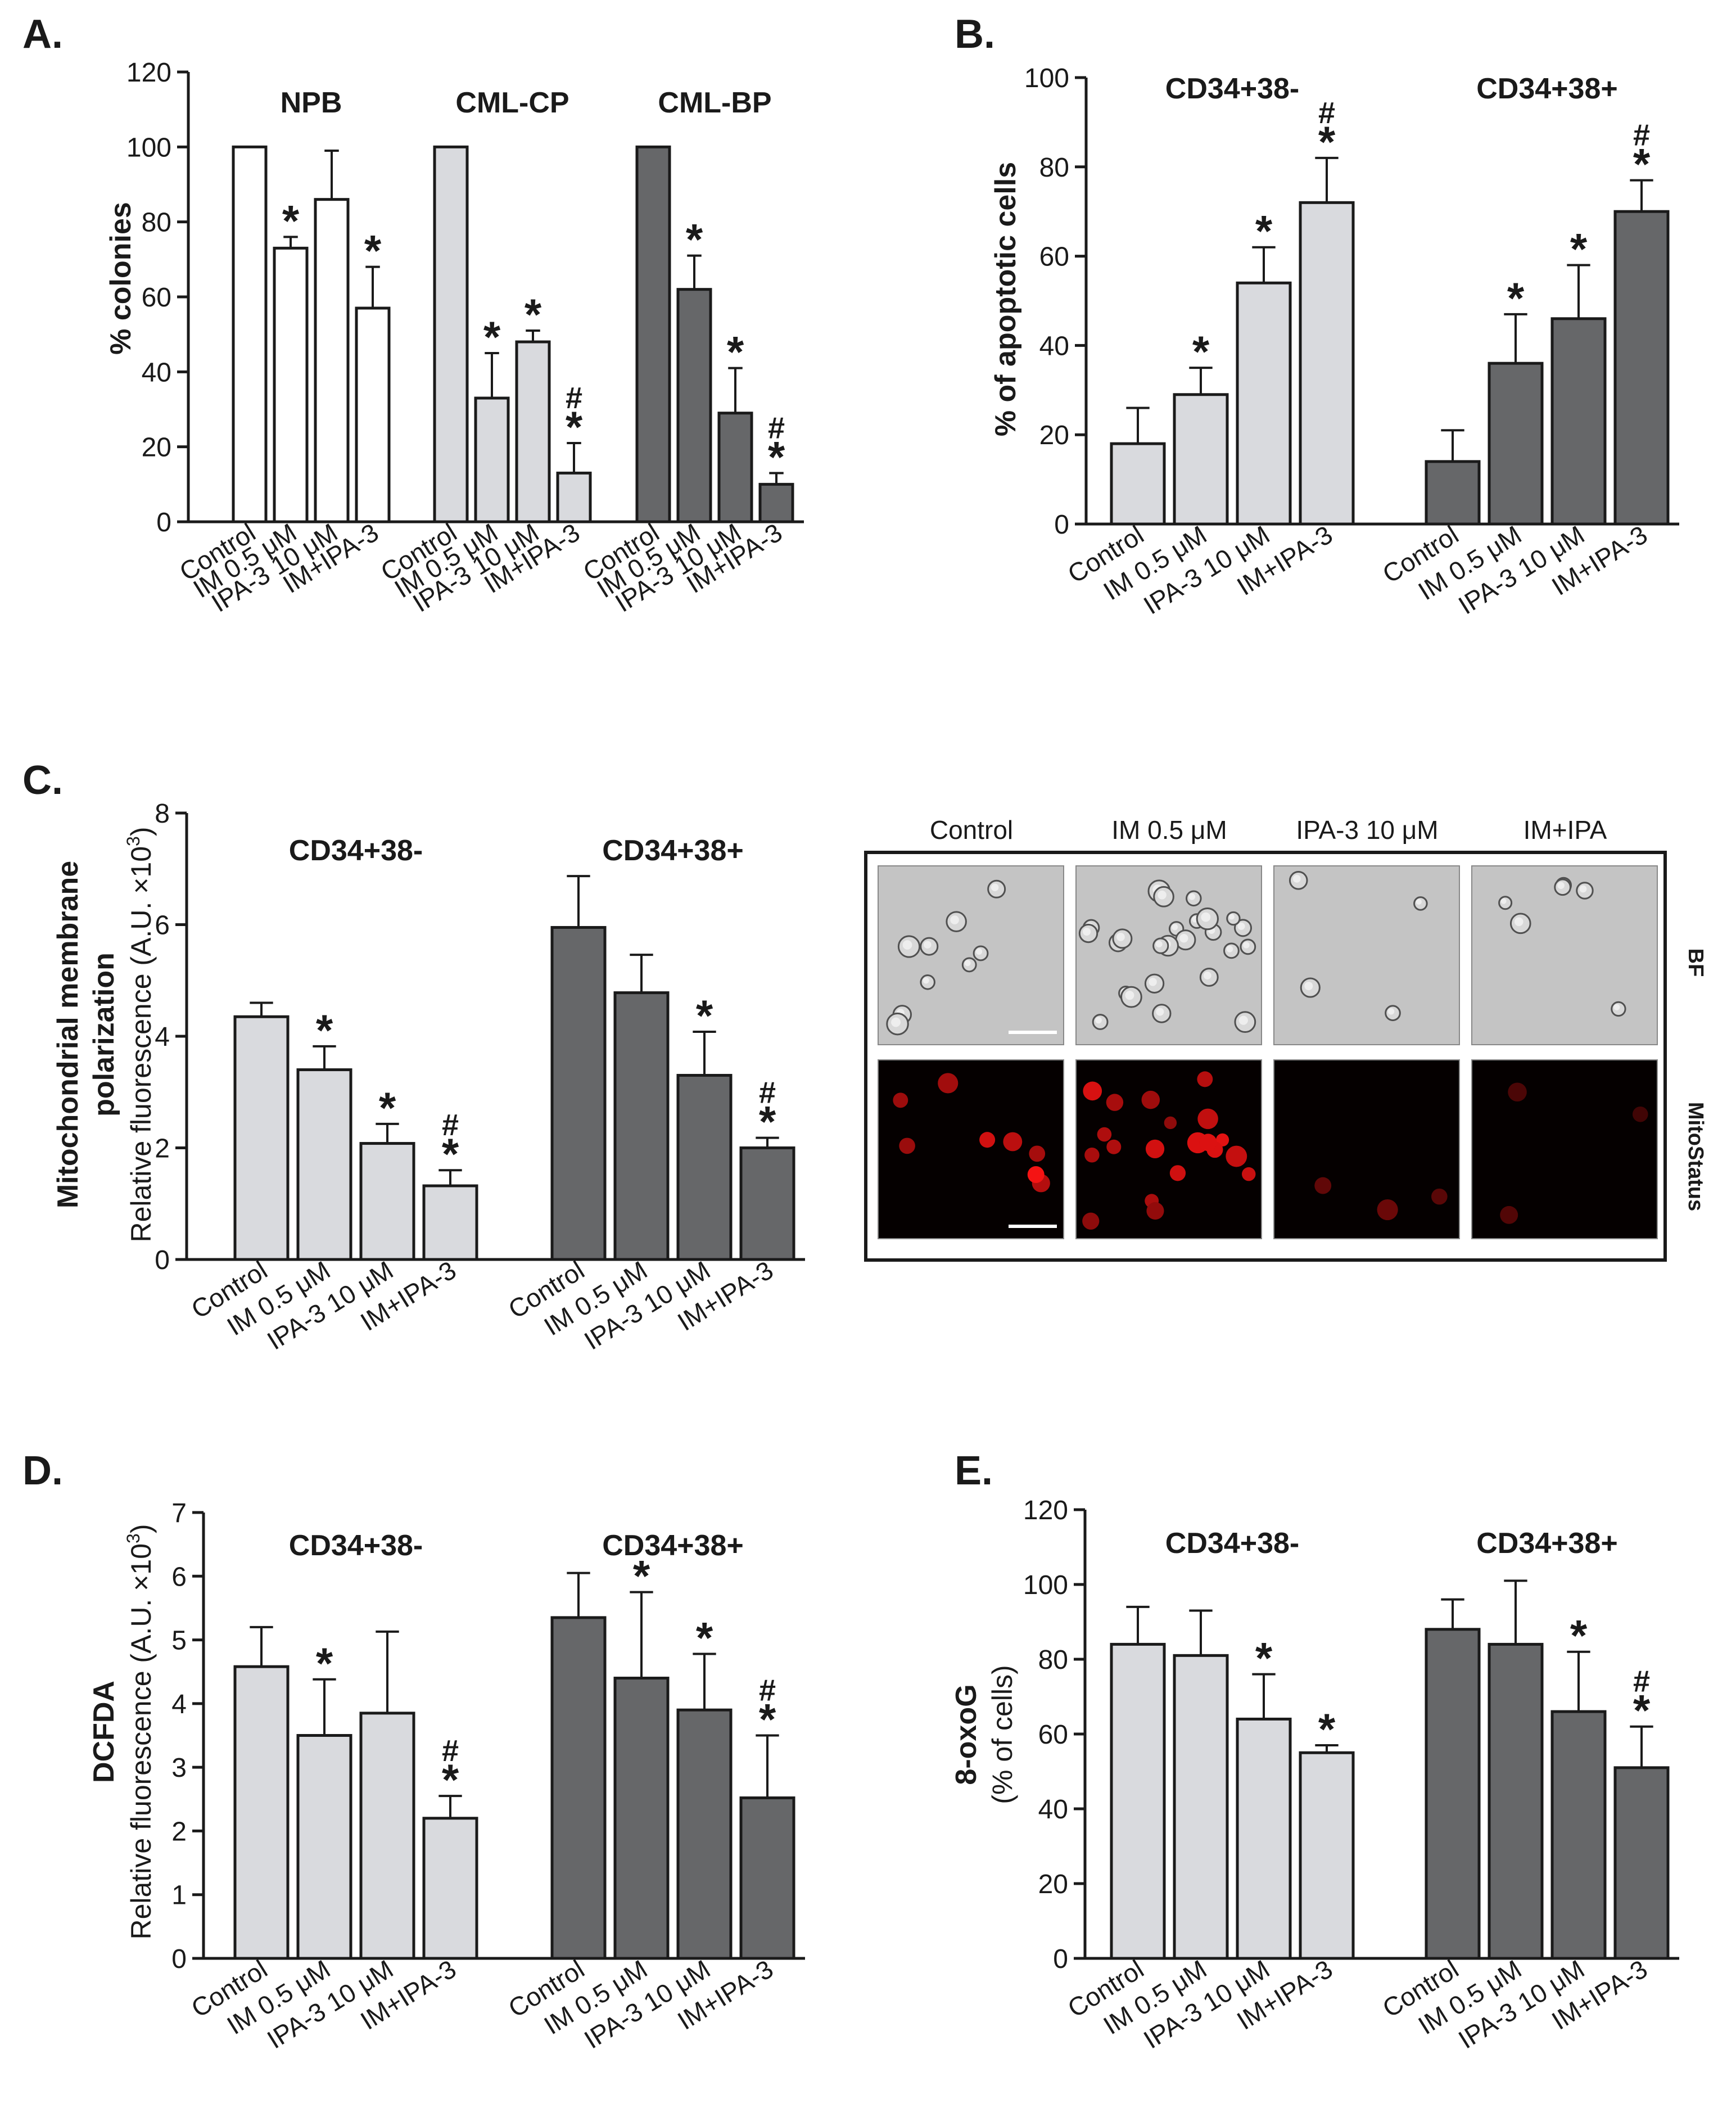 This screenshot has width=1736, height=2104. I want to click on panel-c-ylabel-sup: 3, so click(133, 841).